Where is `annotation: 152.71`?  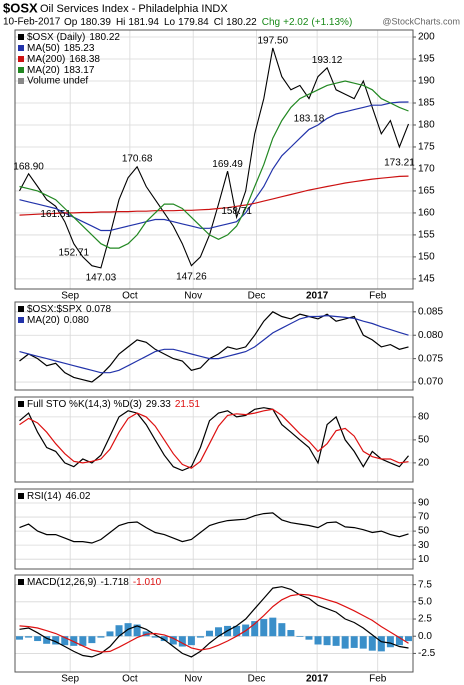
annotation: 152.71 is located at coordinates (73, 253).